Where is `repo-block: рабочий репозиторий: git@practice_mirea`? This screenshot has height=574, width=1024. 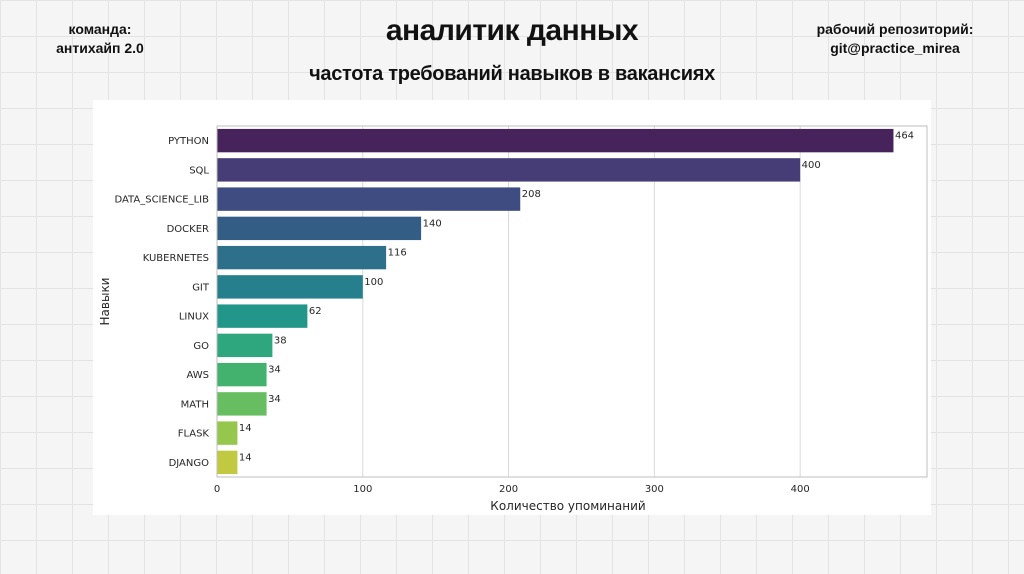
repo-block: рабочий репозиторий: git@practice_mirea is located at coordinates (895, 39).